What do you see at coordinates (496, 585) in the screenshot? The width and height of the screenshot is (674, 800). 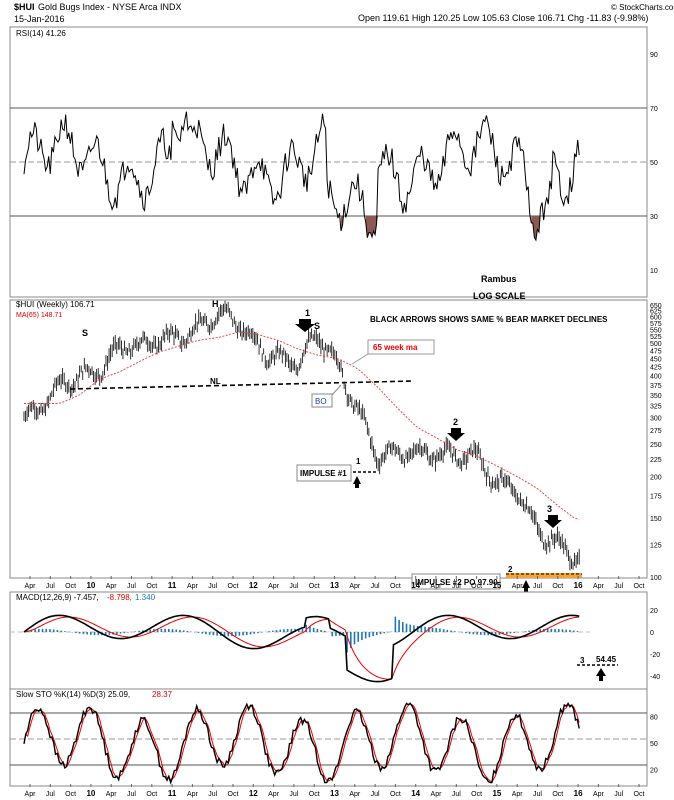 I see `x-tick-label: 15` at bounding box center [496, 585].